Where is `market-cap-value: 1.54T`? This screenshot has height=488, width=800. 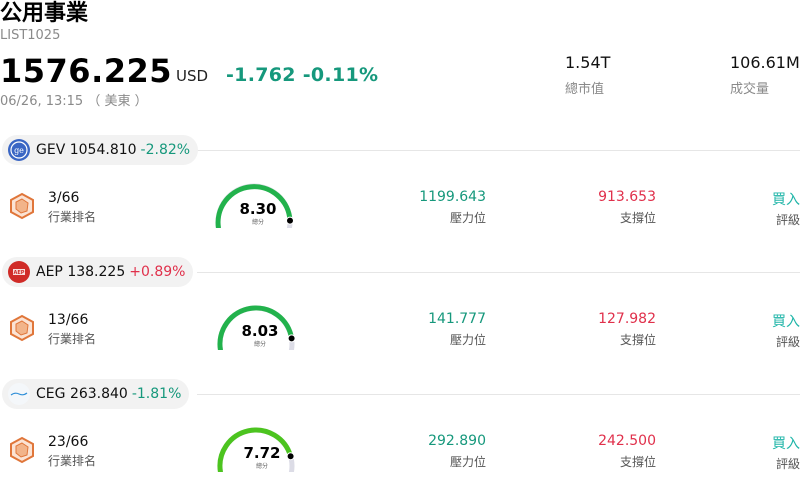
market-cap-value: 1.54T is located at coordinates (588, 62).